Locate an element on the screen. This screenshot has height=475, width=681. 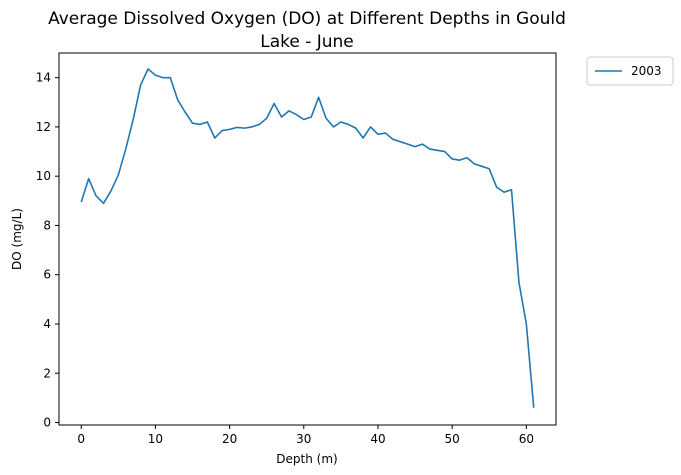
x-tick-label: 0 is located at coordinates (81, 439).